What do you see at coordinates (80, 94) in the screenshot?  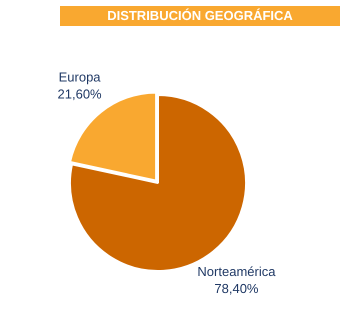 I see `data-label: 21,60%` at bounding box center [80, 94].